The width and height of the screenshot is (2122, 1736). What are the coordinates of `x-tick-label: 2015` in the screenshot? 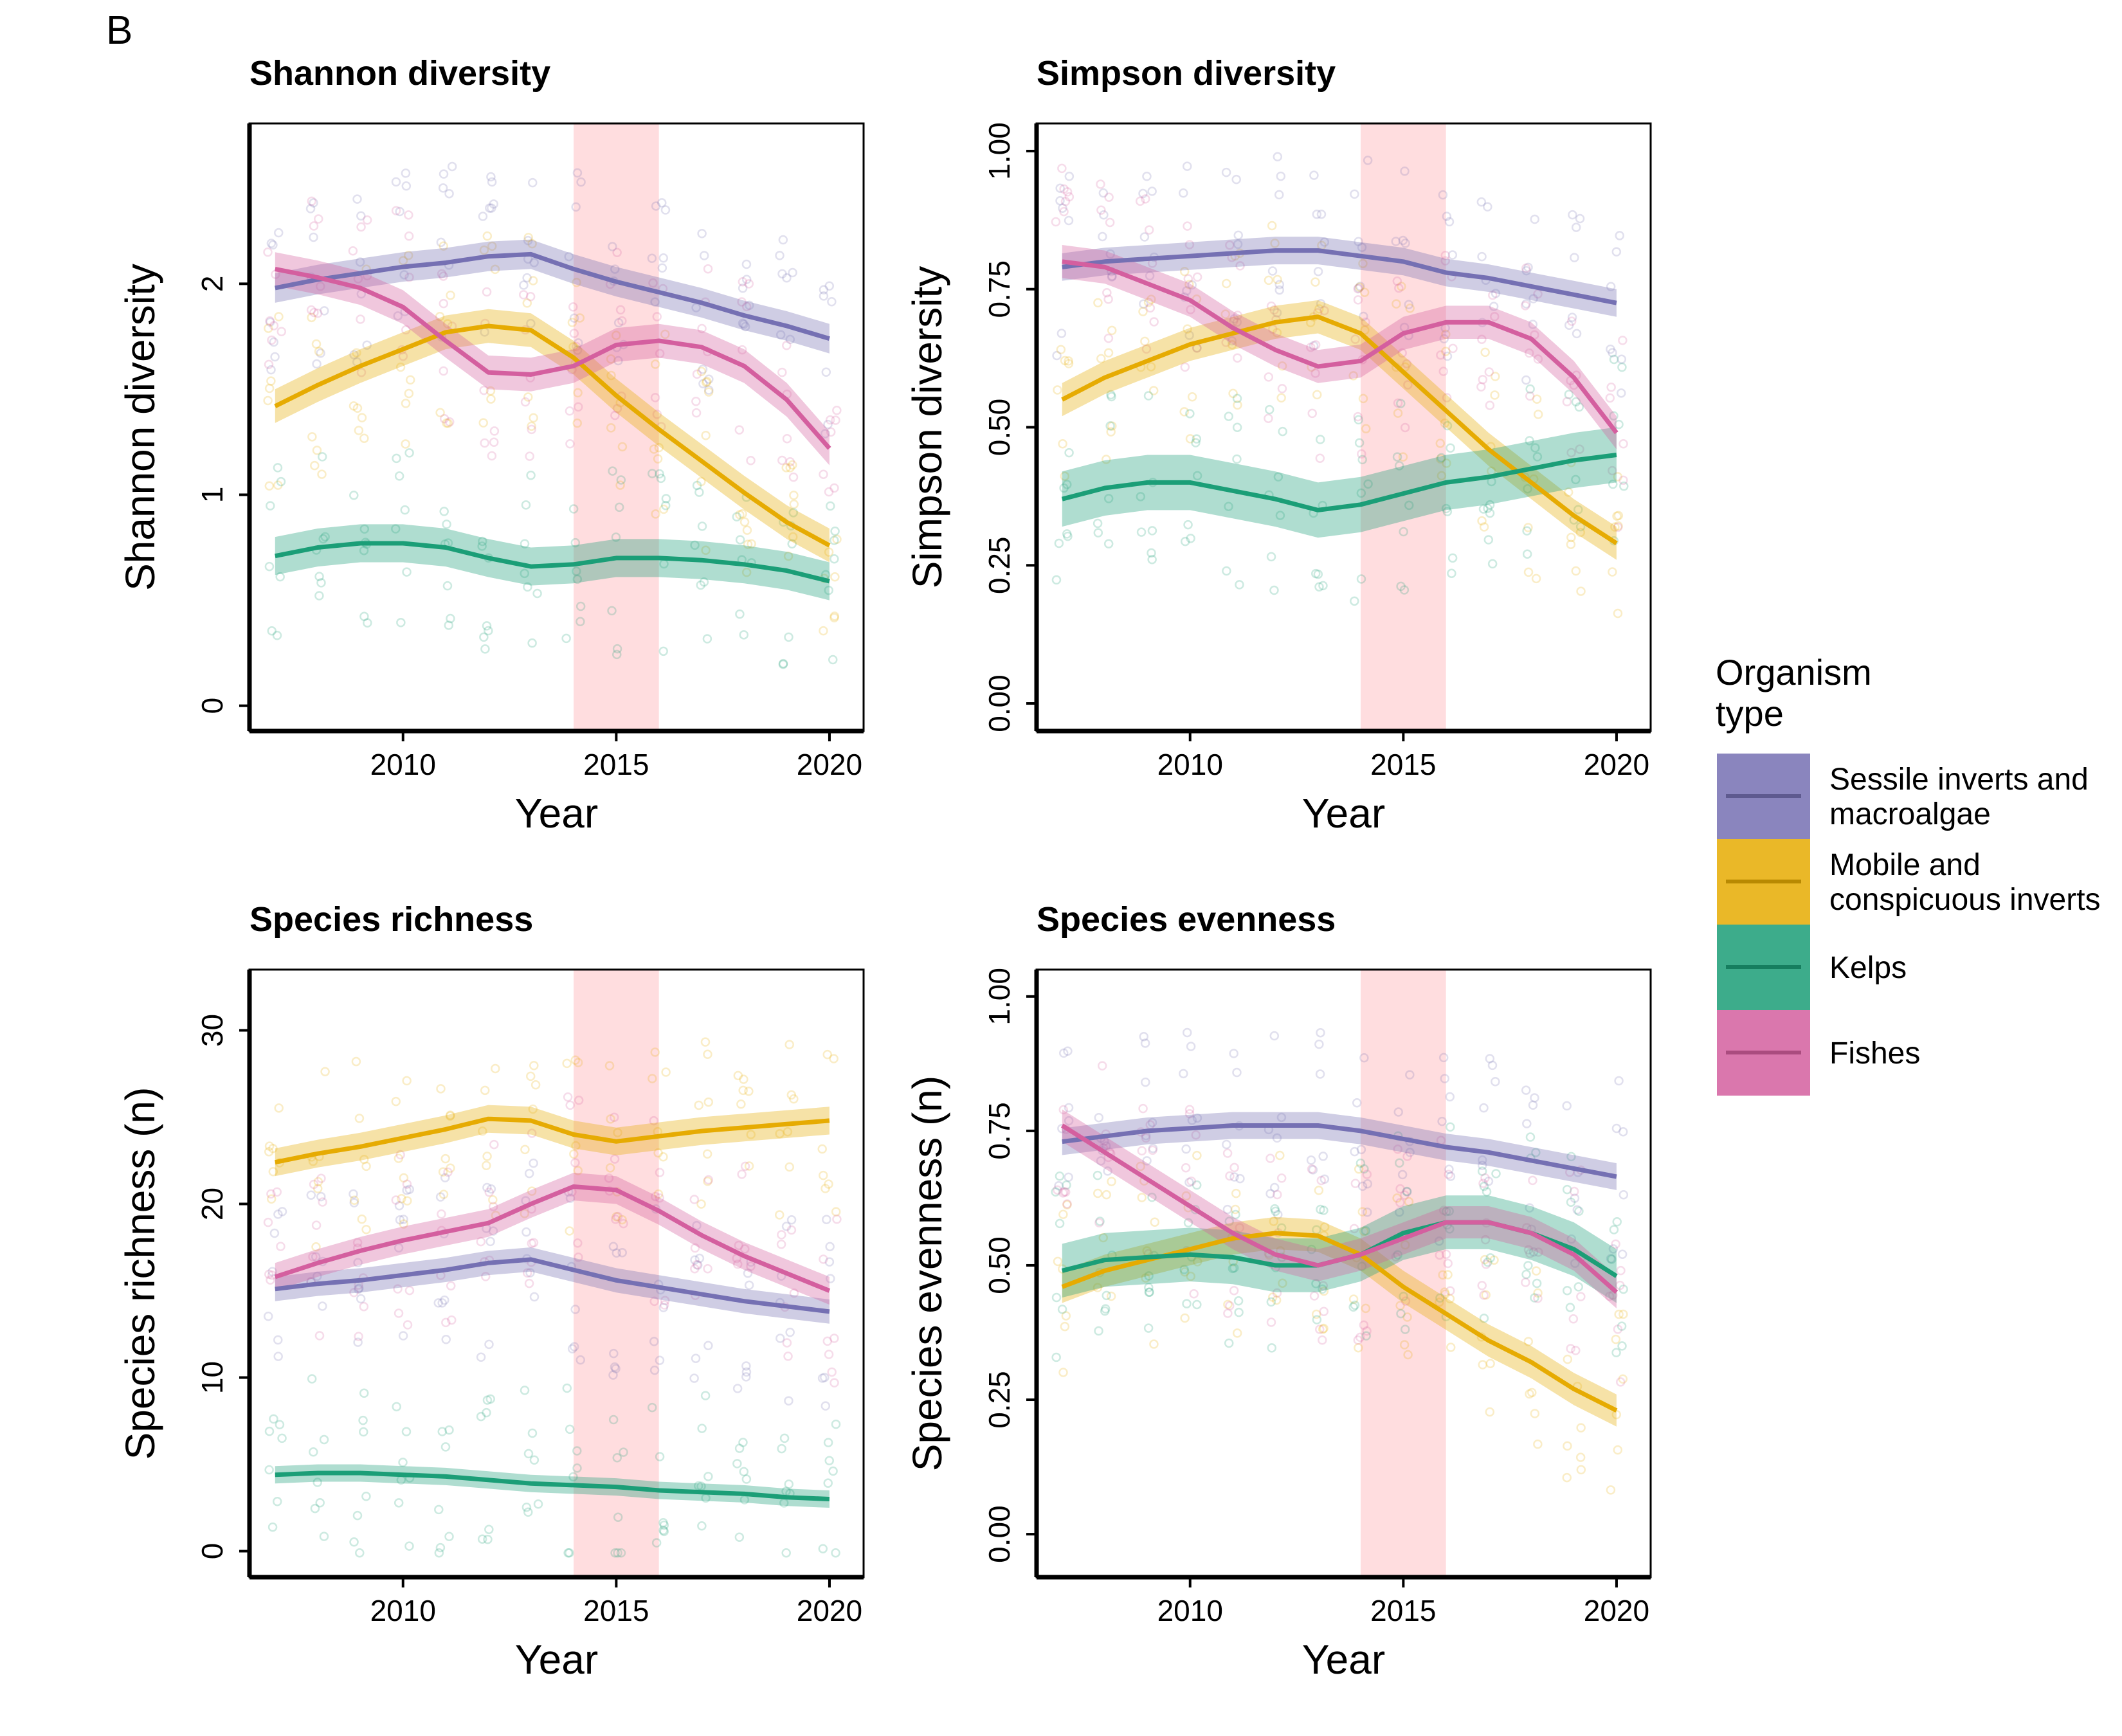 It's located at (616, 1610).